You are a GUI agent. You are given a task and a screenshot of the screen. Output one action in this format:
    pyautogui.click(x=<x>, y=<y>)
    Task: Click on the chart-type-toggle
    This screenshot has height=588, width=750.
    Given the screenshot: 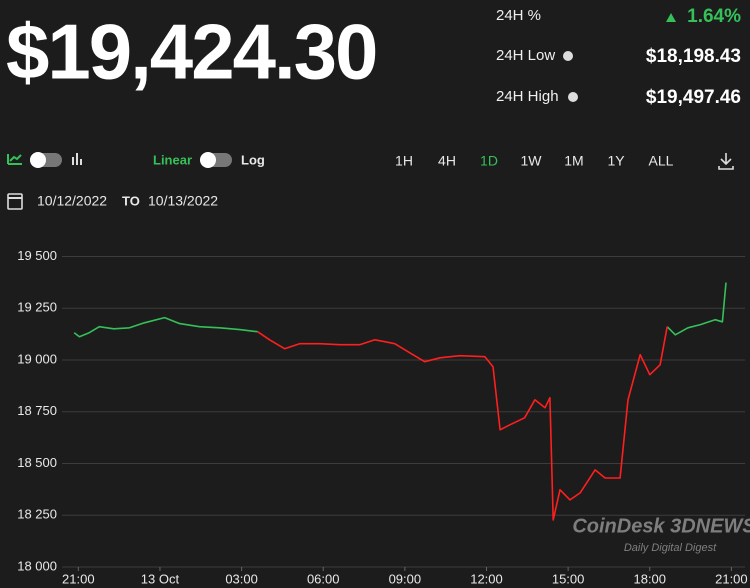 What is the action you would take?
    pyautogui.click(x=44, y=160)
    